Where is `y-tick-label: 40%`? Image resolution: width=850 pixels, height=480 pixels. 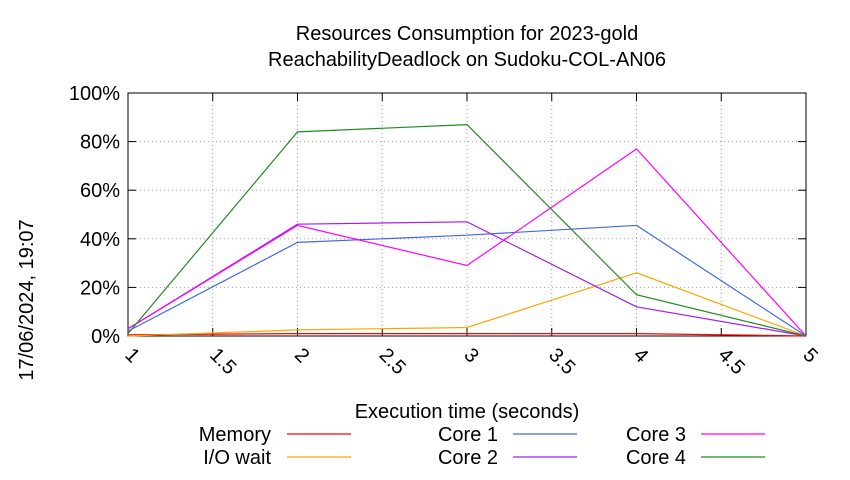
y-tick-label: 40% is located at coordinates (100, 240).